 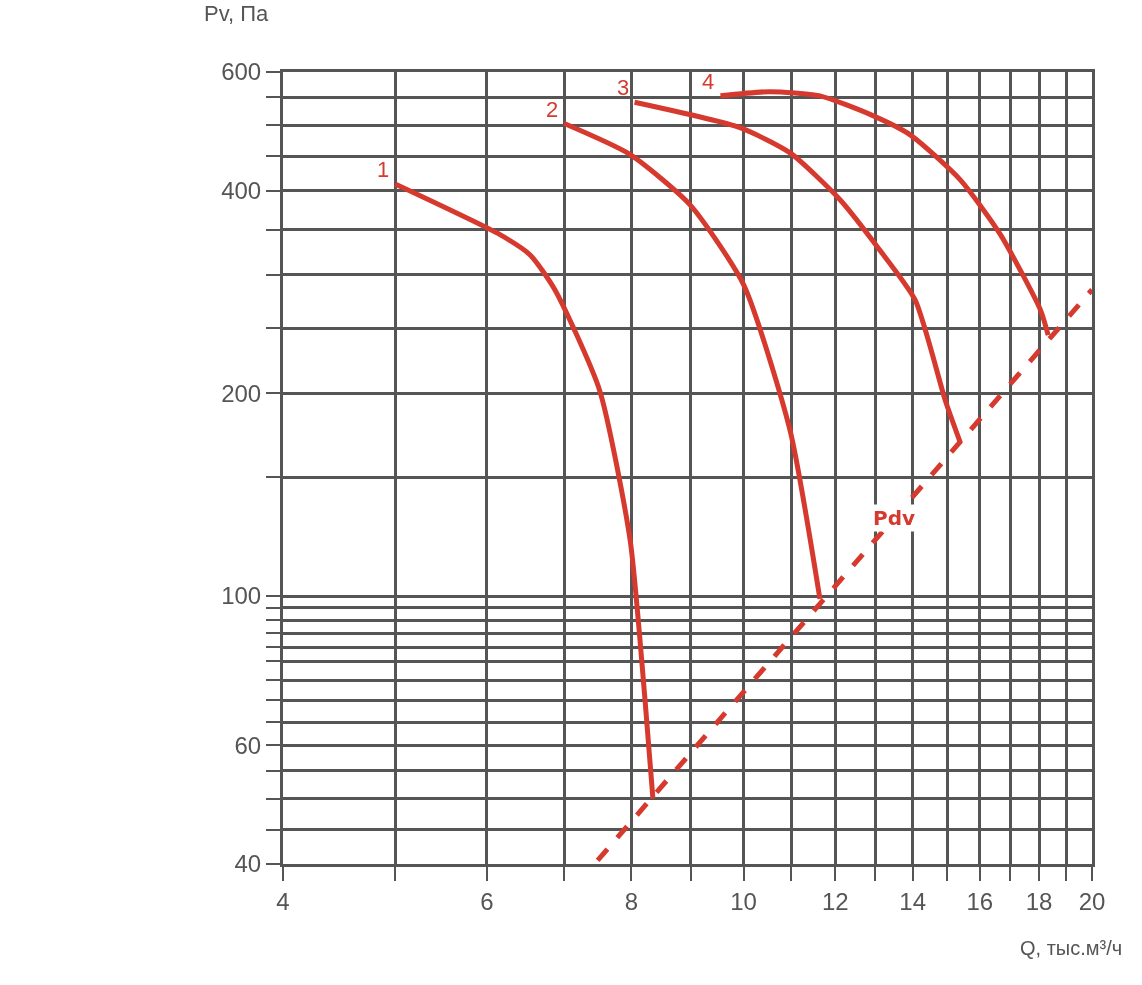 What do you see at coordinates (1039, 901) in the screenshot?
I see `x-tick-label: 18` at bounding box center [1039, 901].